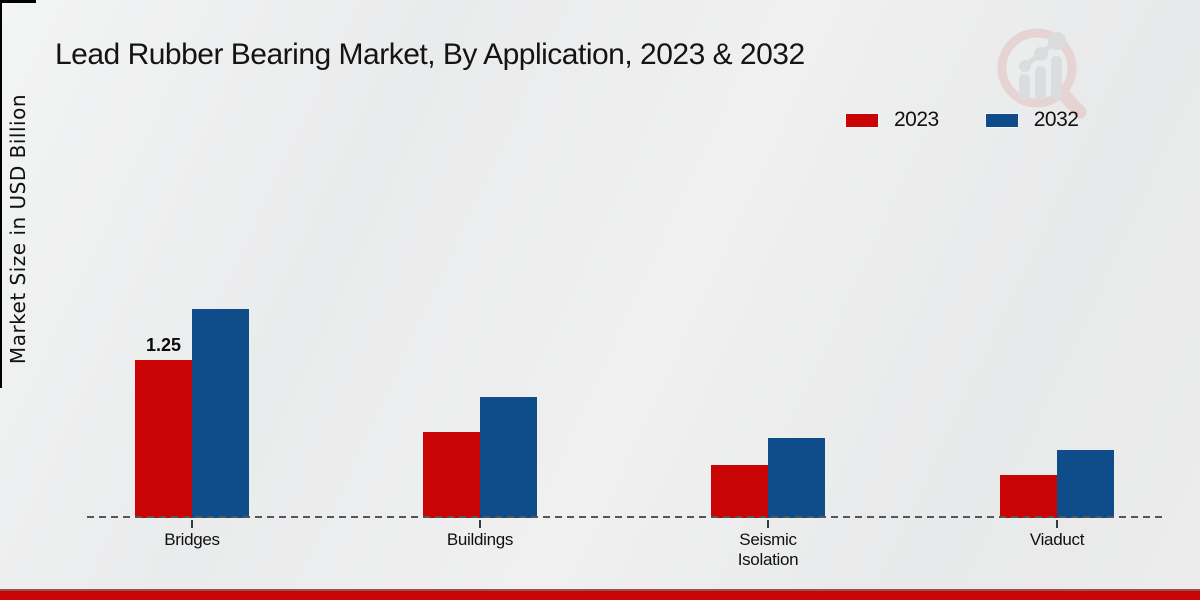 The width and height of the screenshot is (1200, 600). I want to click on legend-item-2032: 2032, so click(1031, 120).